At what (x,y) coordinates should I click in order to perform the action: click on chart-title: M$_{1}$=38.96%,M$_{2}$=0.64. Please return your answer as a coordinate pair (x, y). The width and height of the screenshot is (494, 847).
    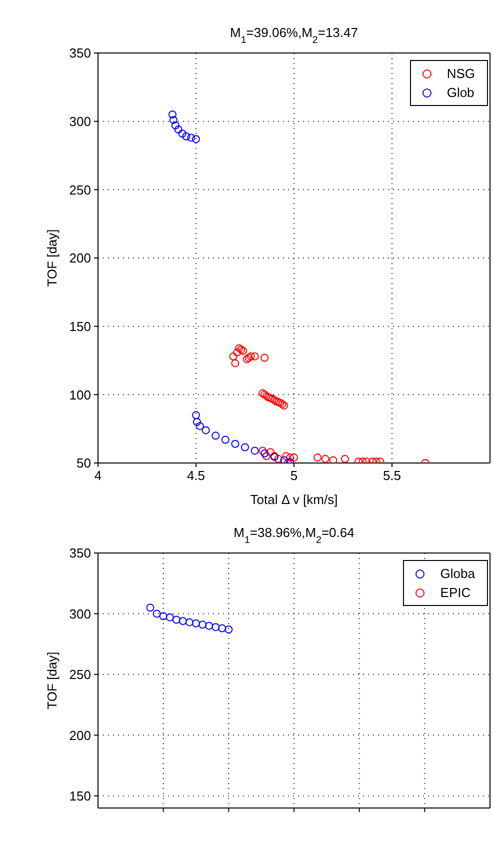
    Looking at the image, I should click on (294, 535).